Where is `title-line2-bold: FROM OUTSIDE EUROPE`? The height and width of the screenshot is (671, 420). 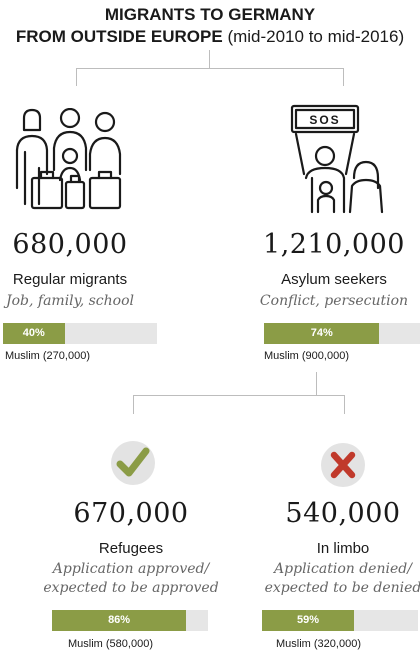
title-line2-bold: FROM OUTSIDE EUROPE is located at coordinates (119, 36).